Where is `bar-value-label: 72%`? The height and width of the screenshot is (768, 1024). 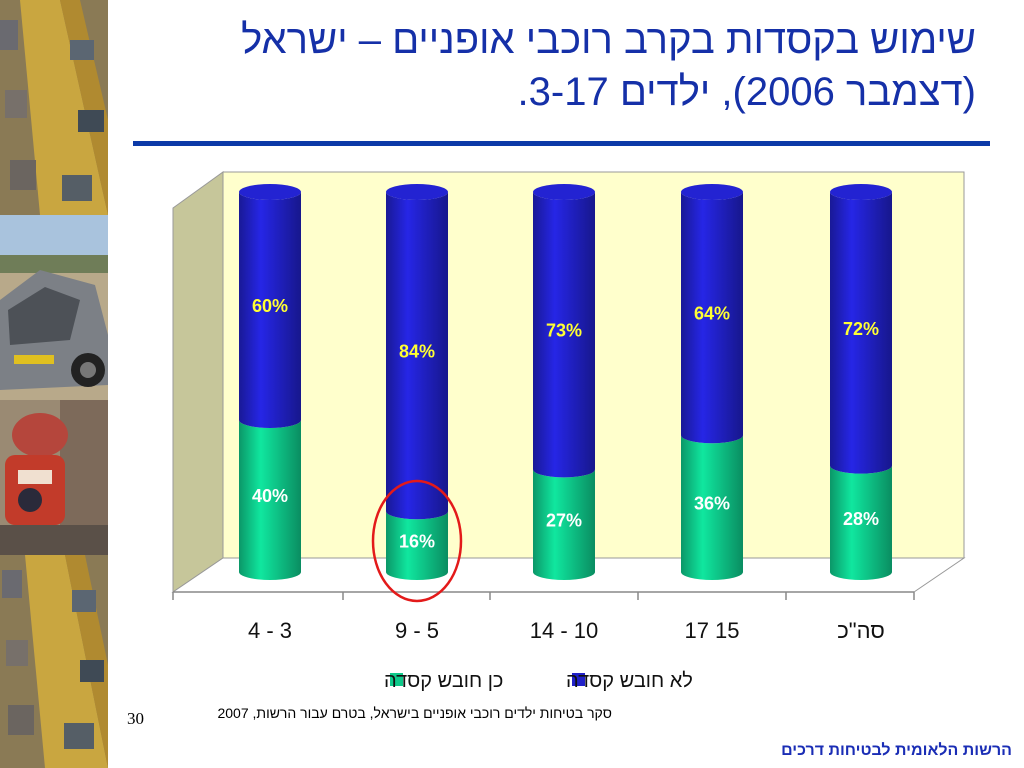 bar-value-label: 72% is located at coordinates (861, 329).